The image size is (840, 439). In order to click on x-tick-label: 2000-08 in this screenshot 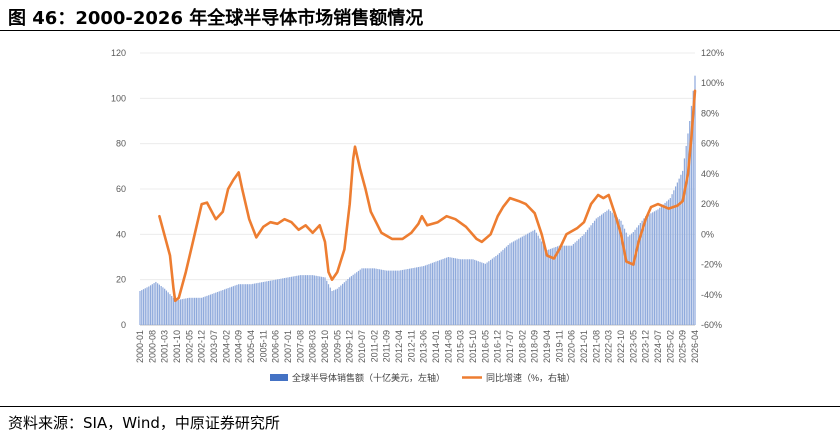, I will do `click(152, 346)`.